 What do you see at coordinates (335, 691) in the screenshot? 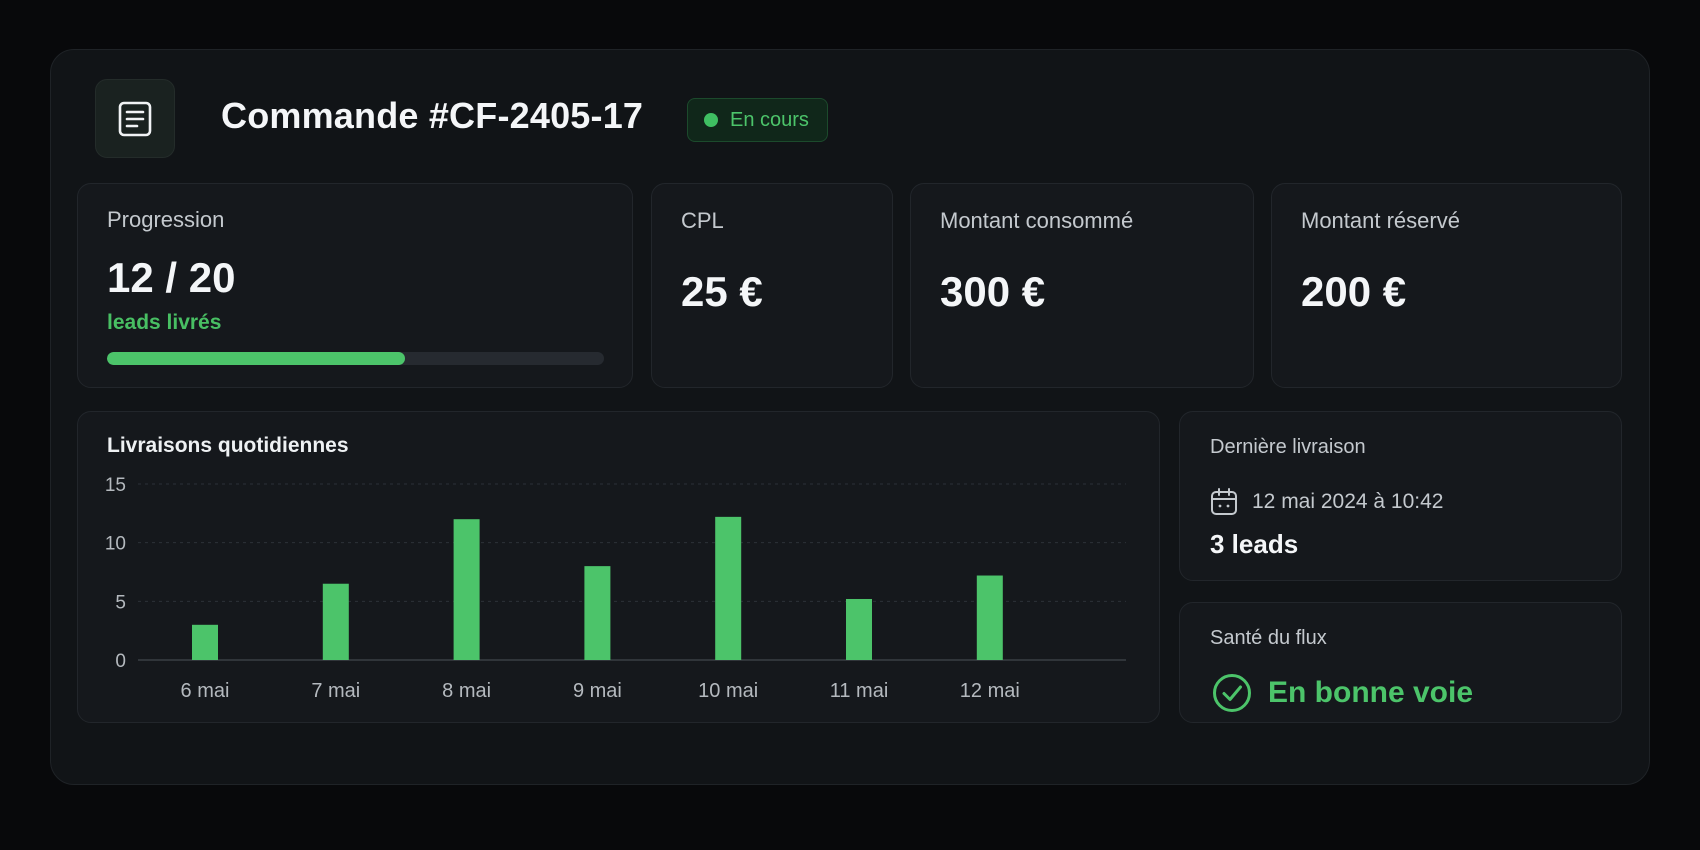
I see `x-tick-label: 7 mai` at bounding box center [335, 691].